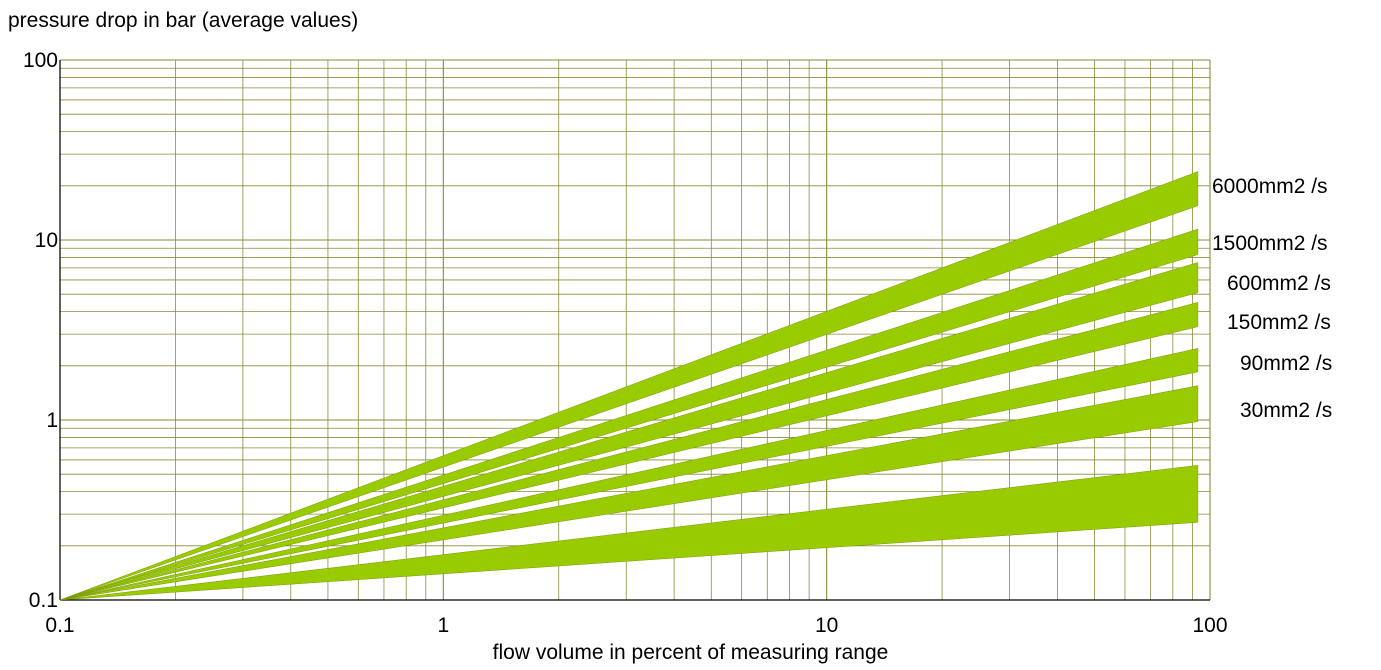 The width and height of the screenshot is (1381, 670). Describe the element at coordinates (52, 420) in the screenshot. I see `y-tick-label: 1` at that location.